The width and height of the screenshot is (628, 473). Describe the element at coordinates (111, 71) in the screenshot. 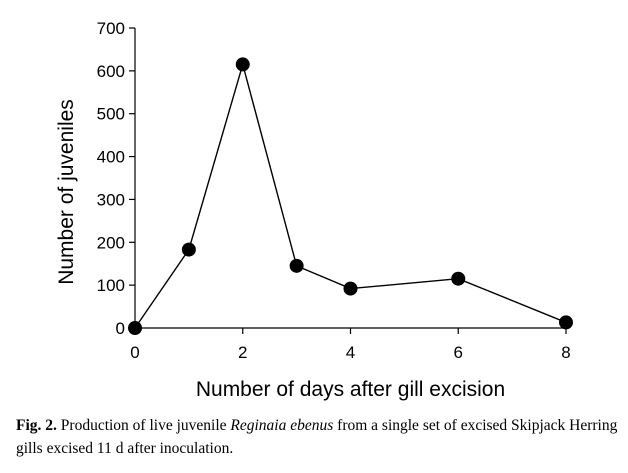

I see `y-tick-label: 600` at that location.